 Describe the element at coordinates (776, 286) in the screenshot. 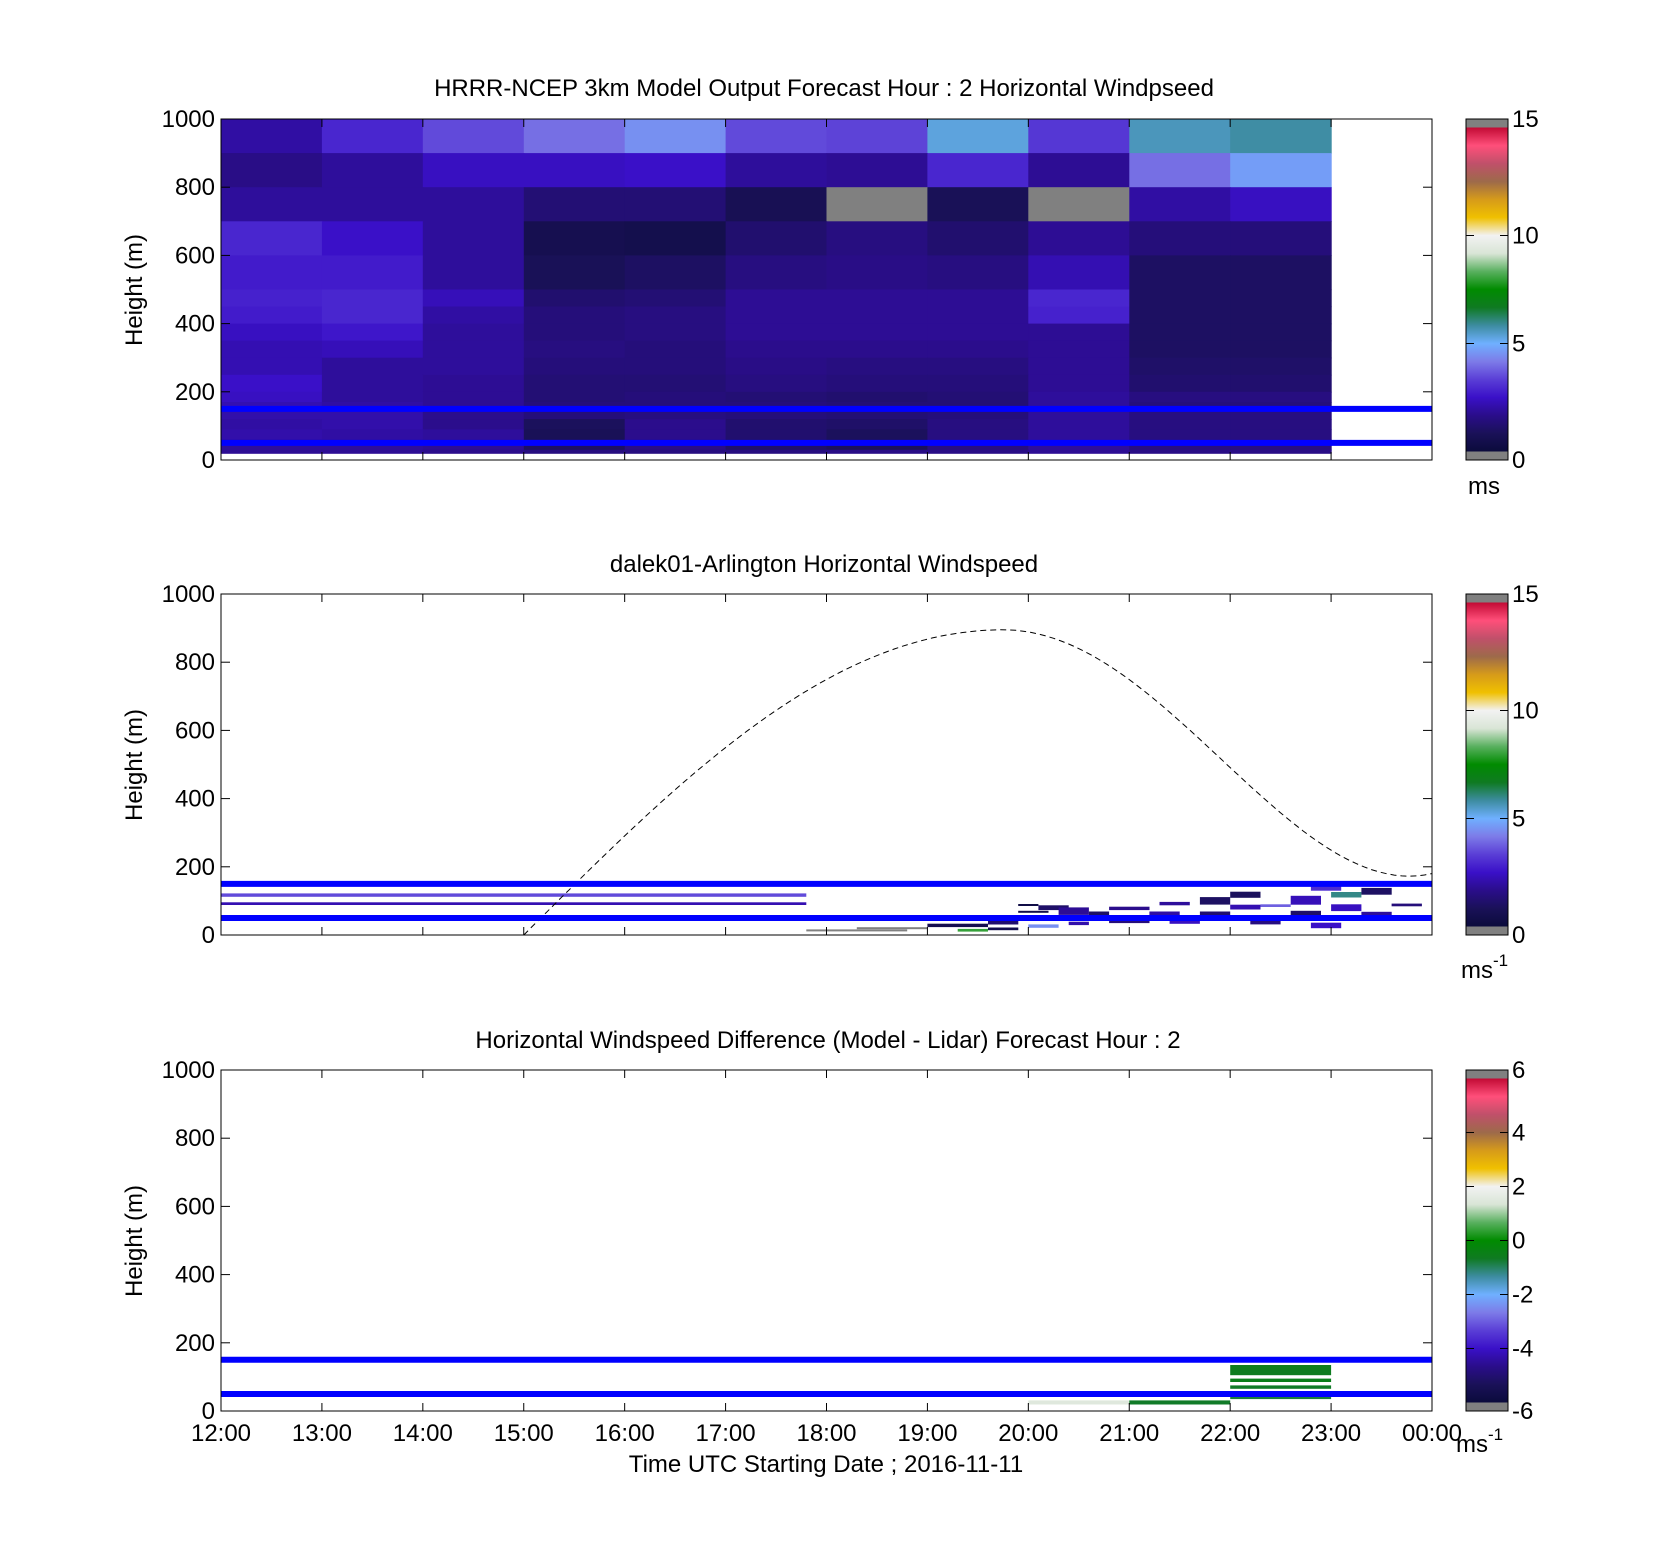

I see `heatmap-cells` at that location.